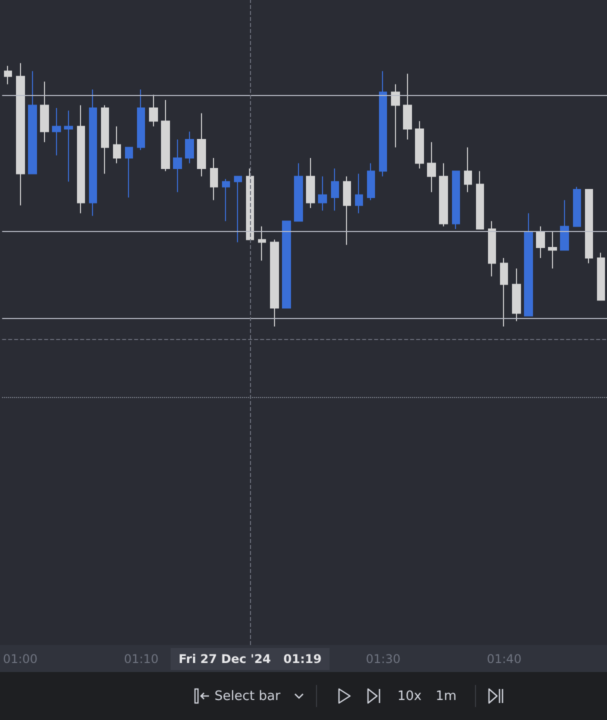 This screenshot has height=720, width=607. Describe the element at coordinates (141, 659) in the screenshot. I see `x-tick-label: 01:10` at that location.